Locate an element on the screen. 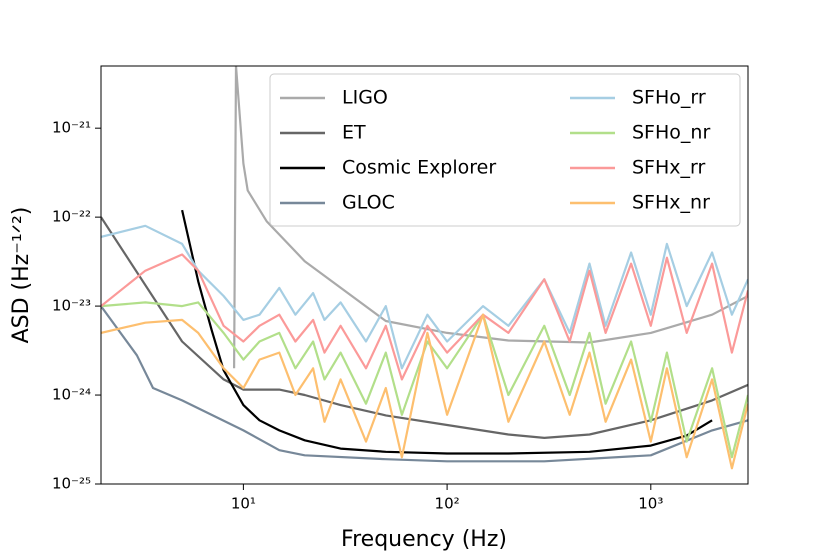  x-tick-label: 10² is located at coordinates (447, 504).